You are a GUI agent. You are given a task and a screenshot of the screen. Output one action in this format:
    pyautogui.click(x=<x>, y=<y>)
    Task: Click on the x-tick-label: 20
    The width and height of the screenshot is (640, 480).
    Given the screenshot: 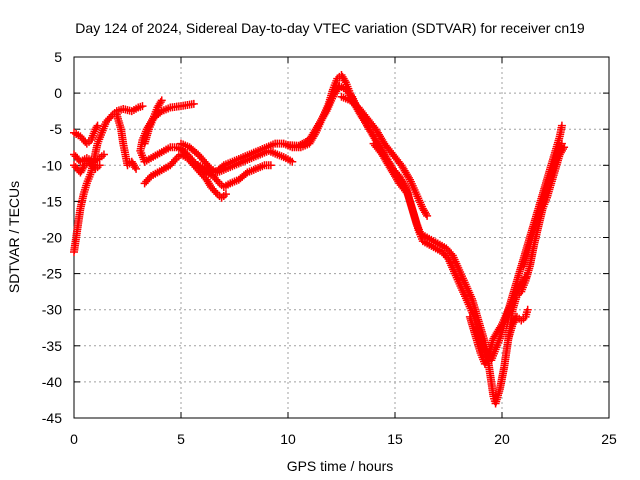 What is the action you would take?
    pyautogui.click(x=502, y=439)
    